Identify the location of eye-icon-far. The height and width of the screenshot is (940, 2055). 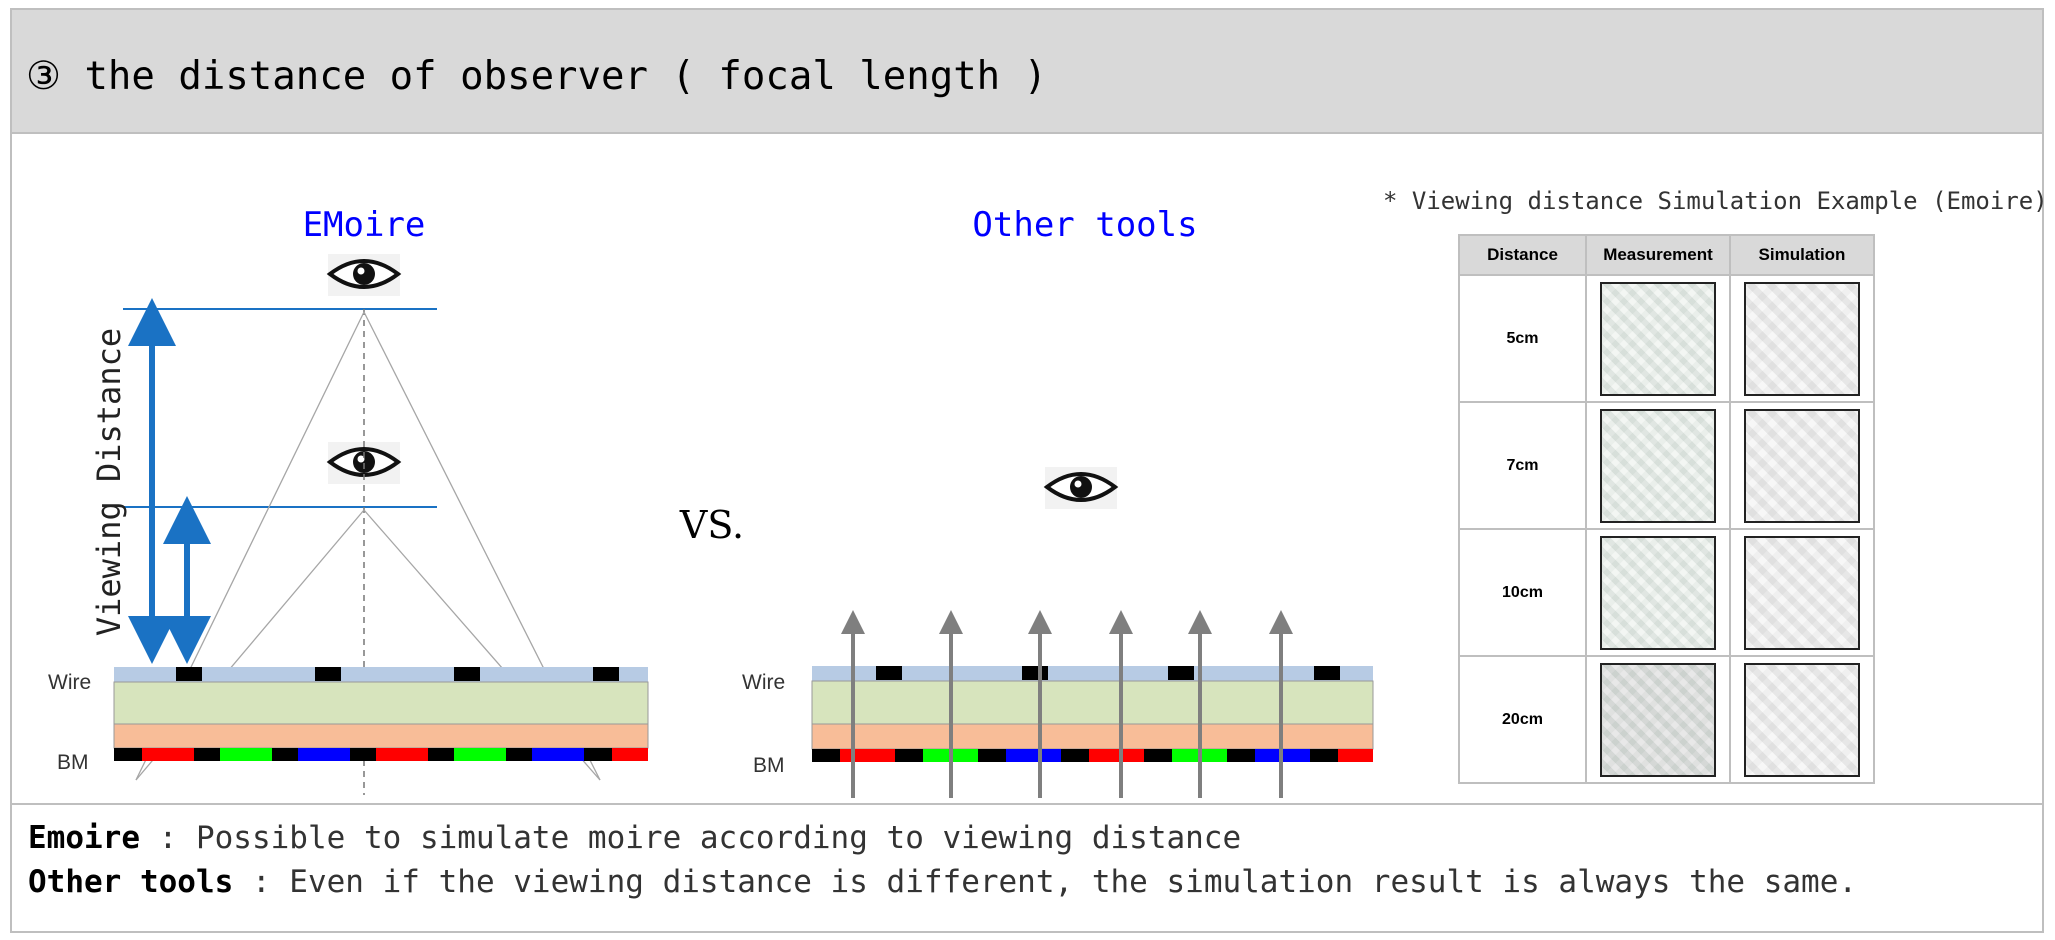
(364, 275).